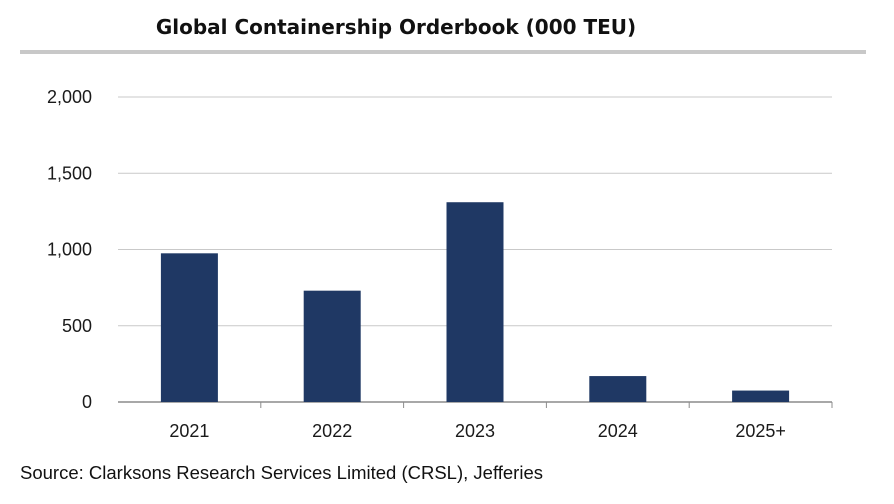 The width and height of the screenshot is (894, 504). What do you see at coordinates (332, 431) in the screenshot?
I see `x-tick-label: 2022` at bounding box center [332, 431].